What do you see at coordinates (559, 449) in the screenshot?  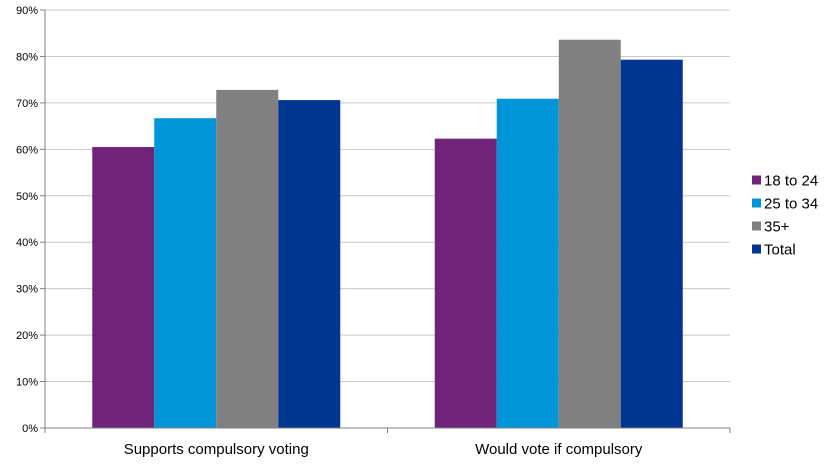 I see `x-category-label: Would vote if compulsory` at bounding box center [559, 449].